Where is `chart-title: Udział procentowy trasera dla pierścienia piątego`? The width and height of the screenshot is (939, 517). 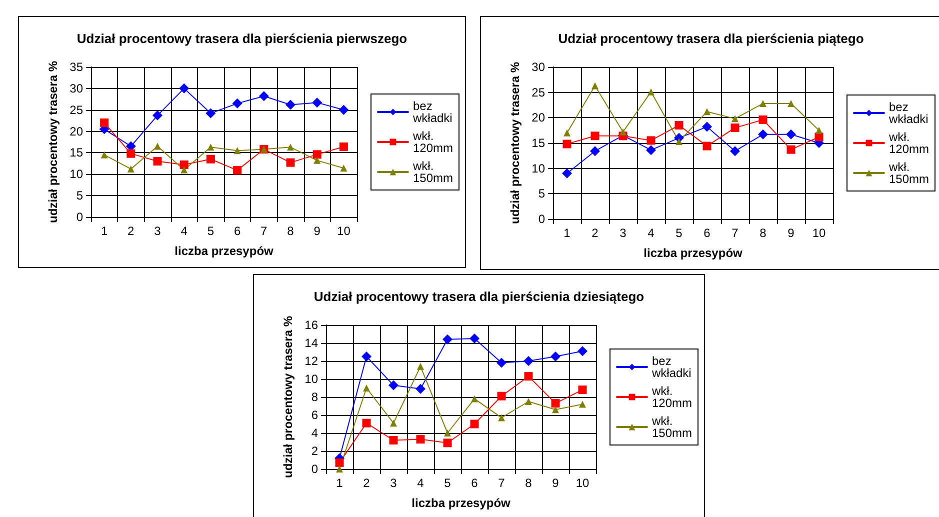
chart-title: Udział procentowy trasera dla pierścienia piątego is located at coordinates (711, 38).